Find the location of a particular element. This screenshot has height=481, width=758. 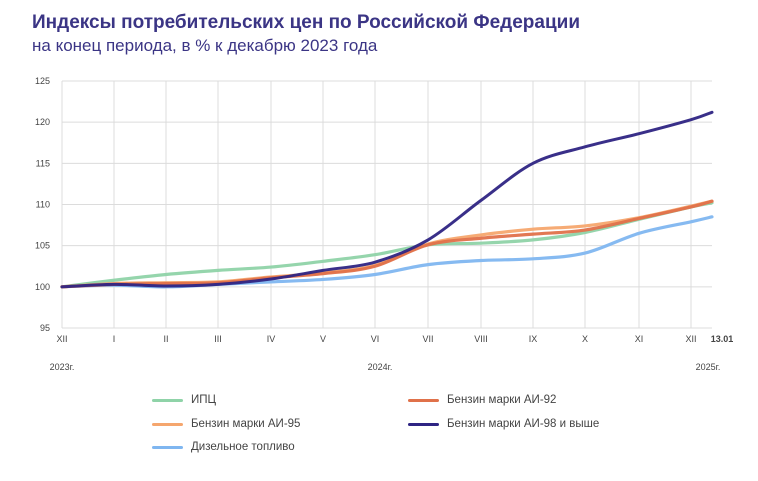

legend-item: Дизельное топливо is located at coordinates (223, 447).